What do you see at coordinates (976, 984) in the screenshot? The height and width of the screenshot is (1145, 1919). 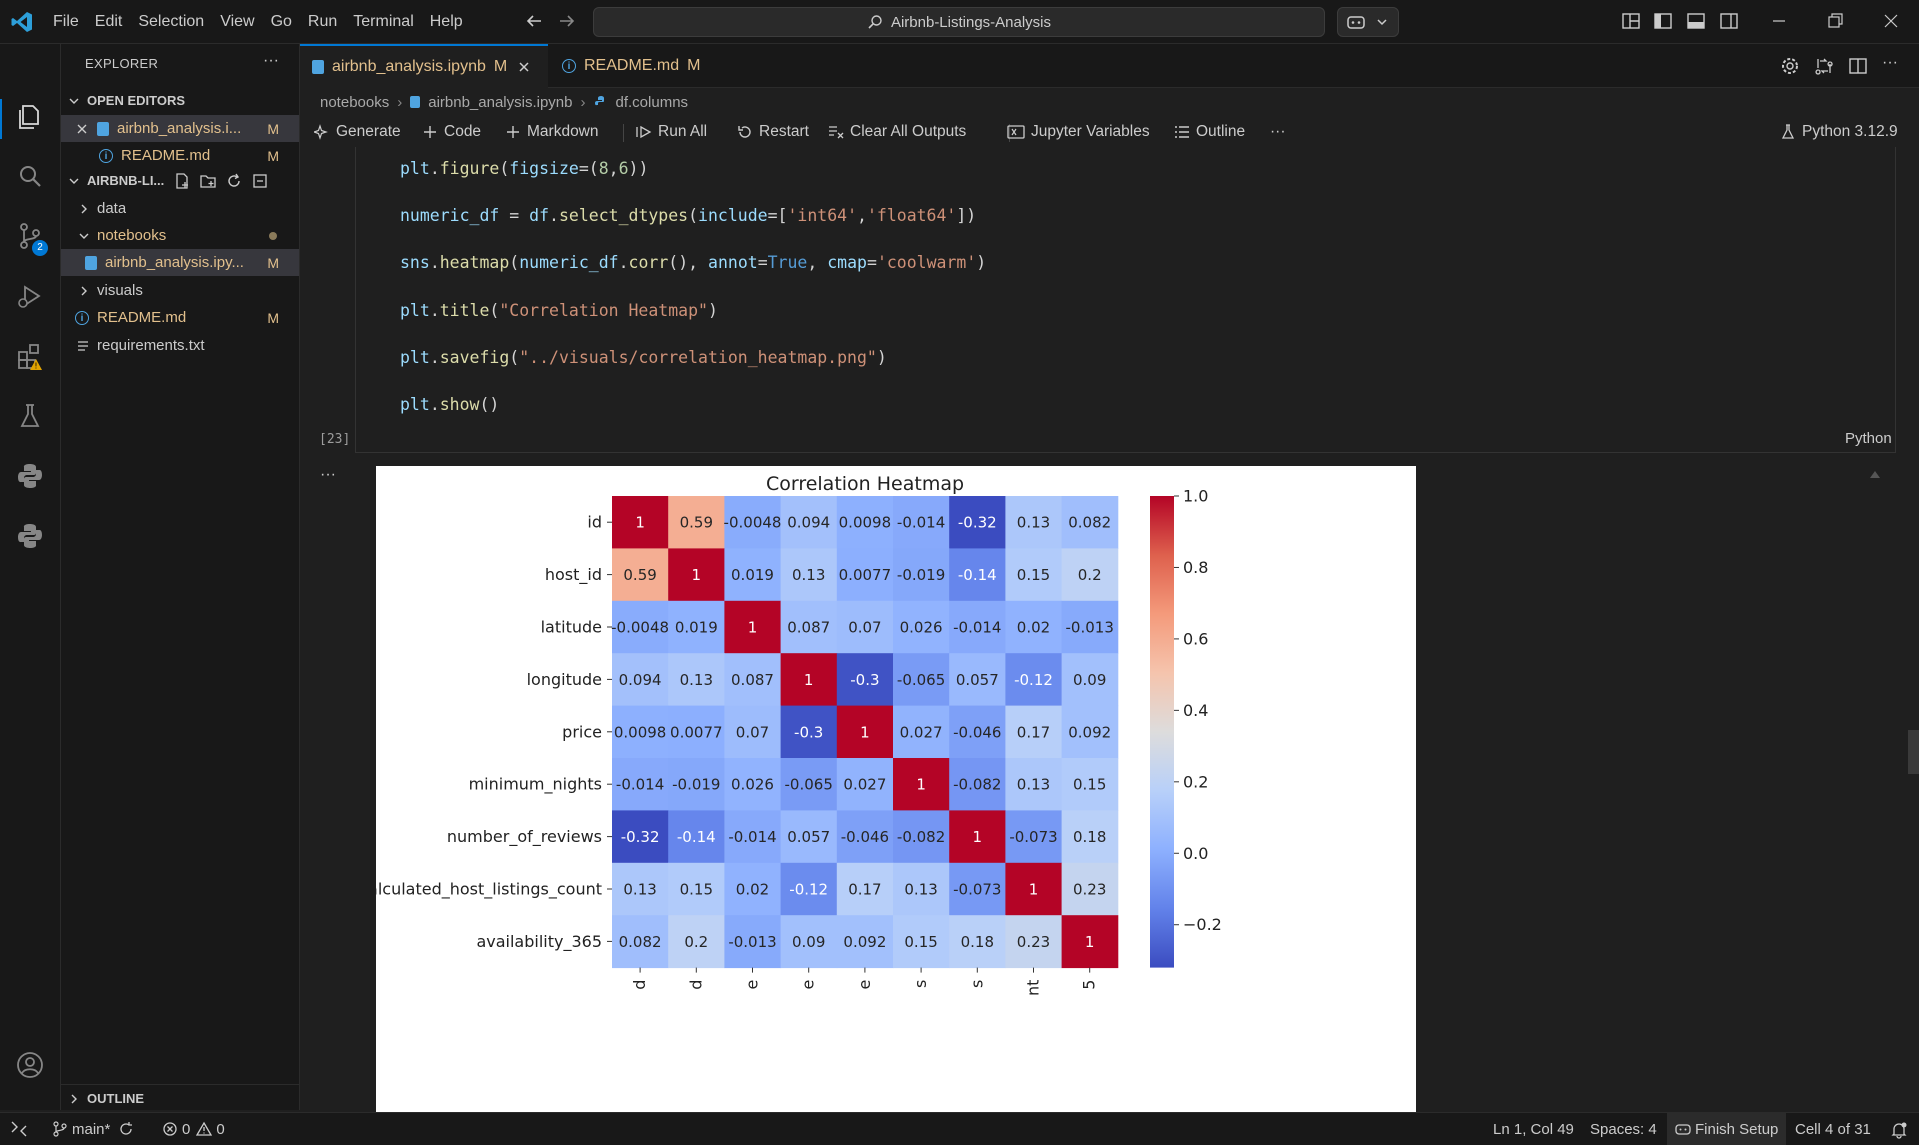 I see `x-tick-label: s` at bounding box center [976, 984].